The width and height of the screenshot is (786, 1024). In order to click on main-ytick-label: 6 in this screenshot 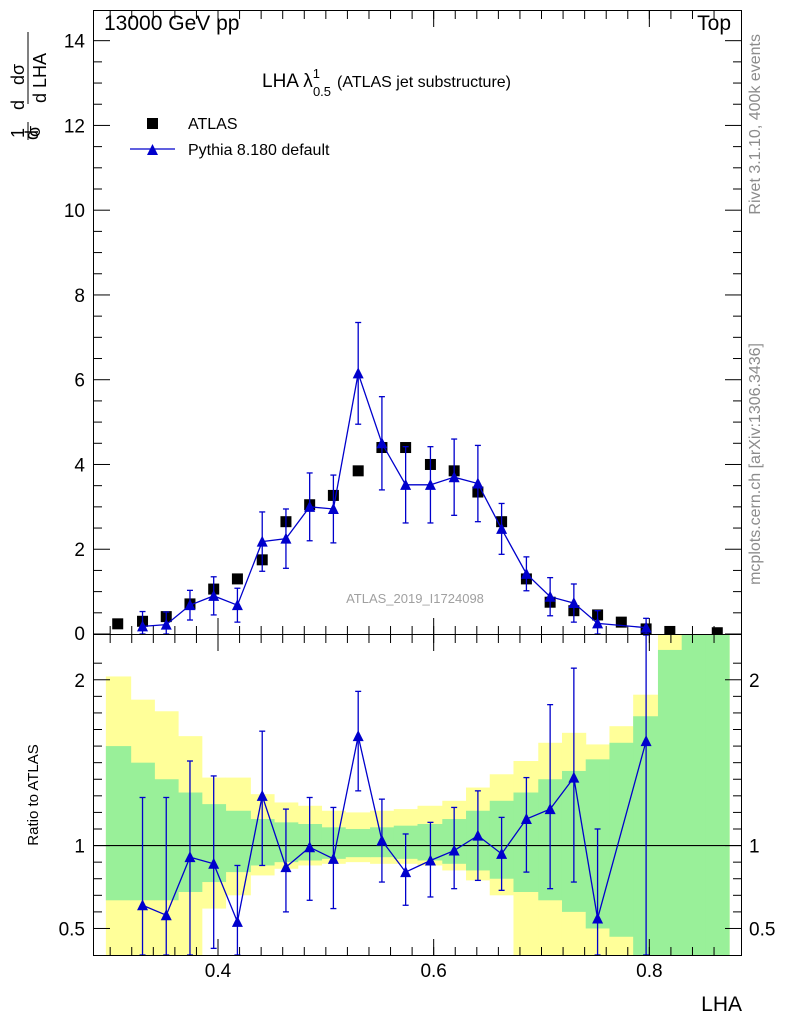, I will do `click(79, 381)`.